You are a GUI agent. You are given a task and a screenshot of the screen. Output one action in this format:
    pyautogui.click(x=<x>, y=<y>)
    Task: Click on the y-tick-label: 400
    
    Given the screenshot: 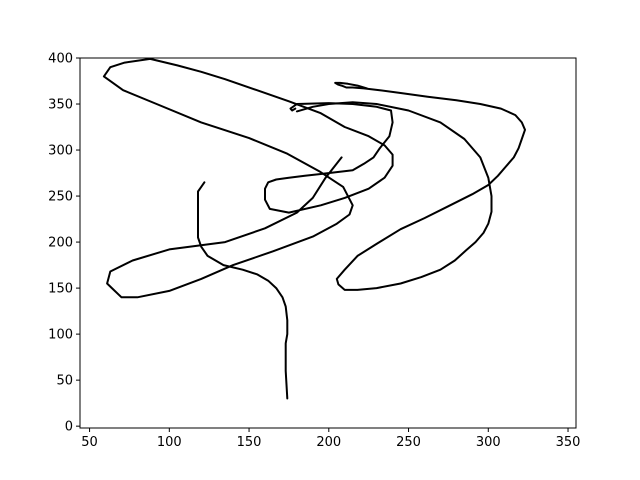 What is the action you would take?
    pyautogui.click(x=60, y=59)
    